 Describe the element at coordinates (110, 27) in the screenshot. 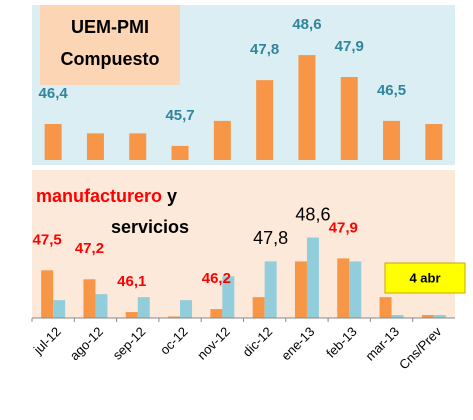

I see `chart-title: UEM-PMI` at that location.